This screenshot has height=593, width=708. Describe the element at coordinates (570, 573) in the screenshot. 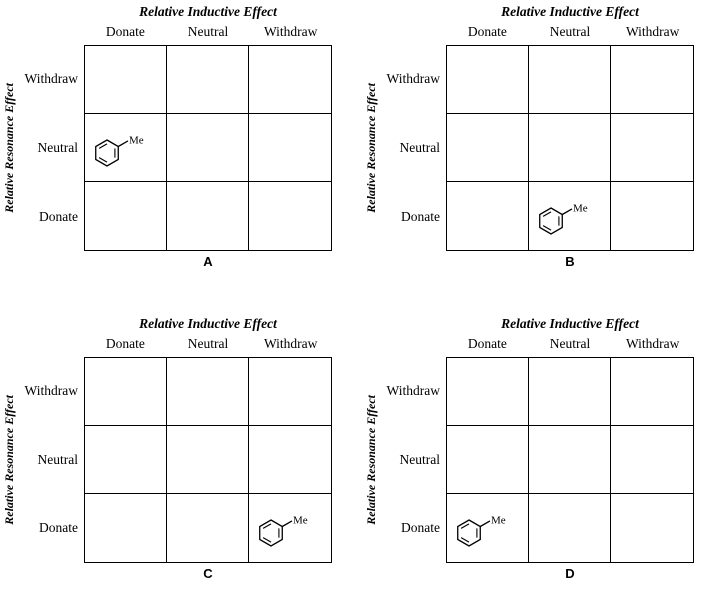

I see `panel-label: D` at that location.